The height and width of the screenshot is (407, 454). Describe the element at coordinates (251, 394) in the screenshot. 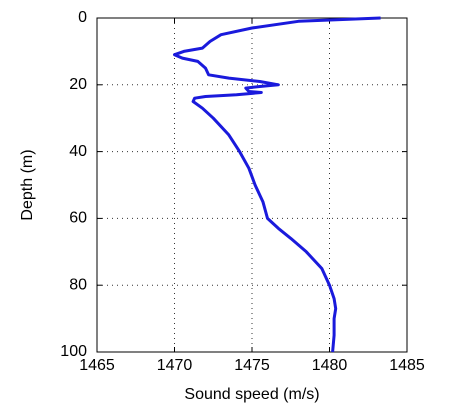

I see `x-axis-label: Sound speed (m/s)` at that location.